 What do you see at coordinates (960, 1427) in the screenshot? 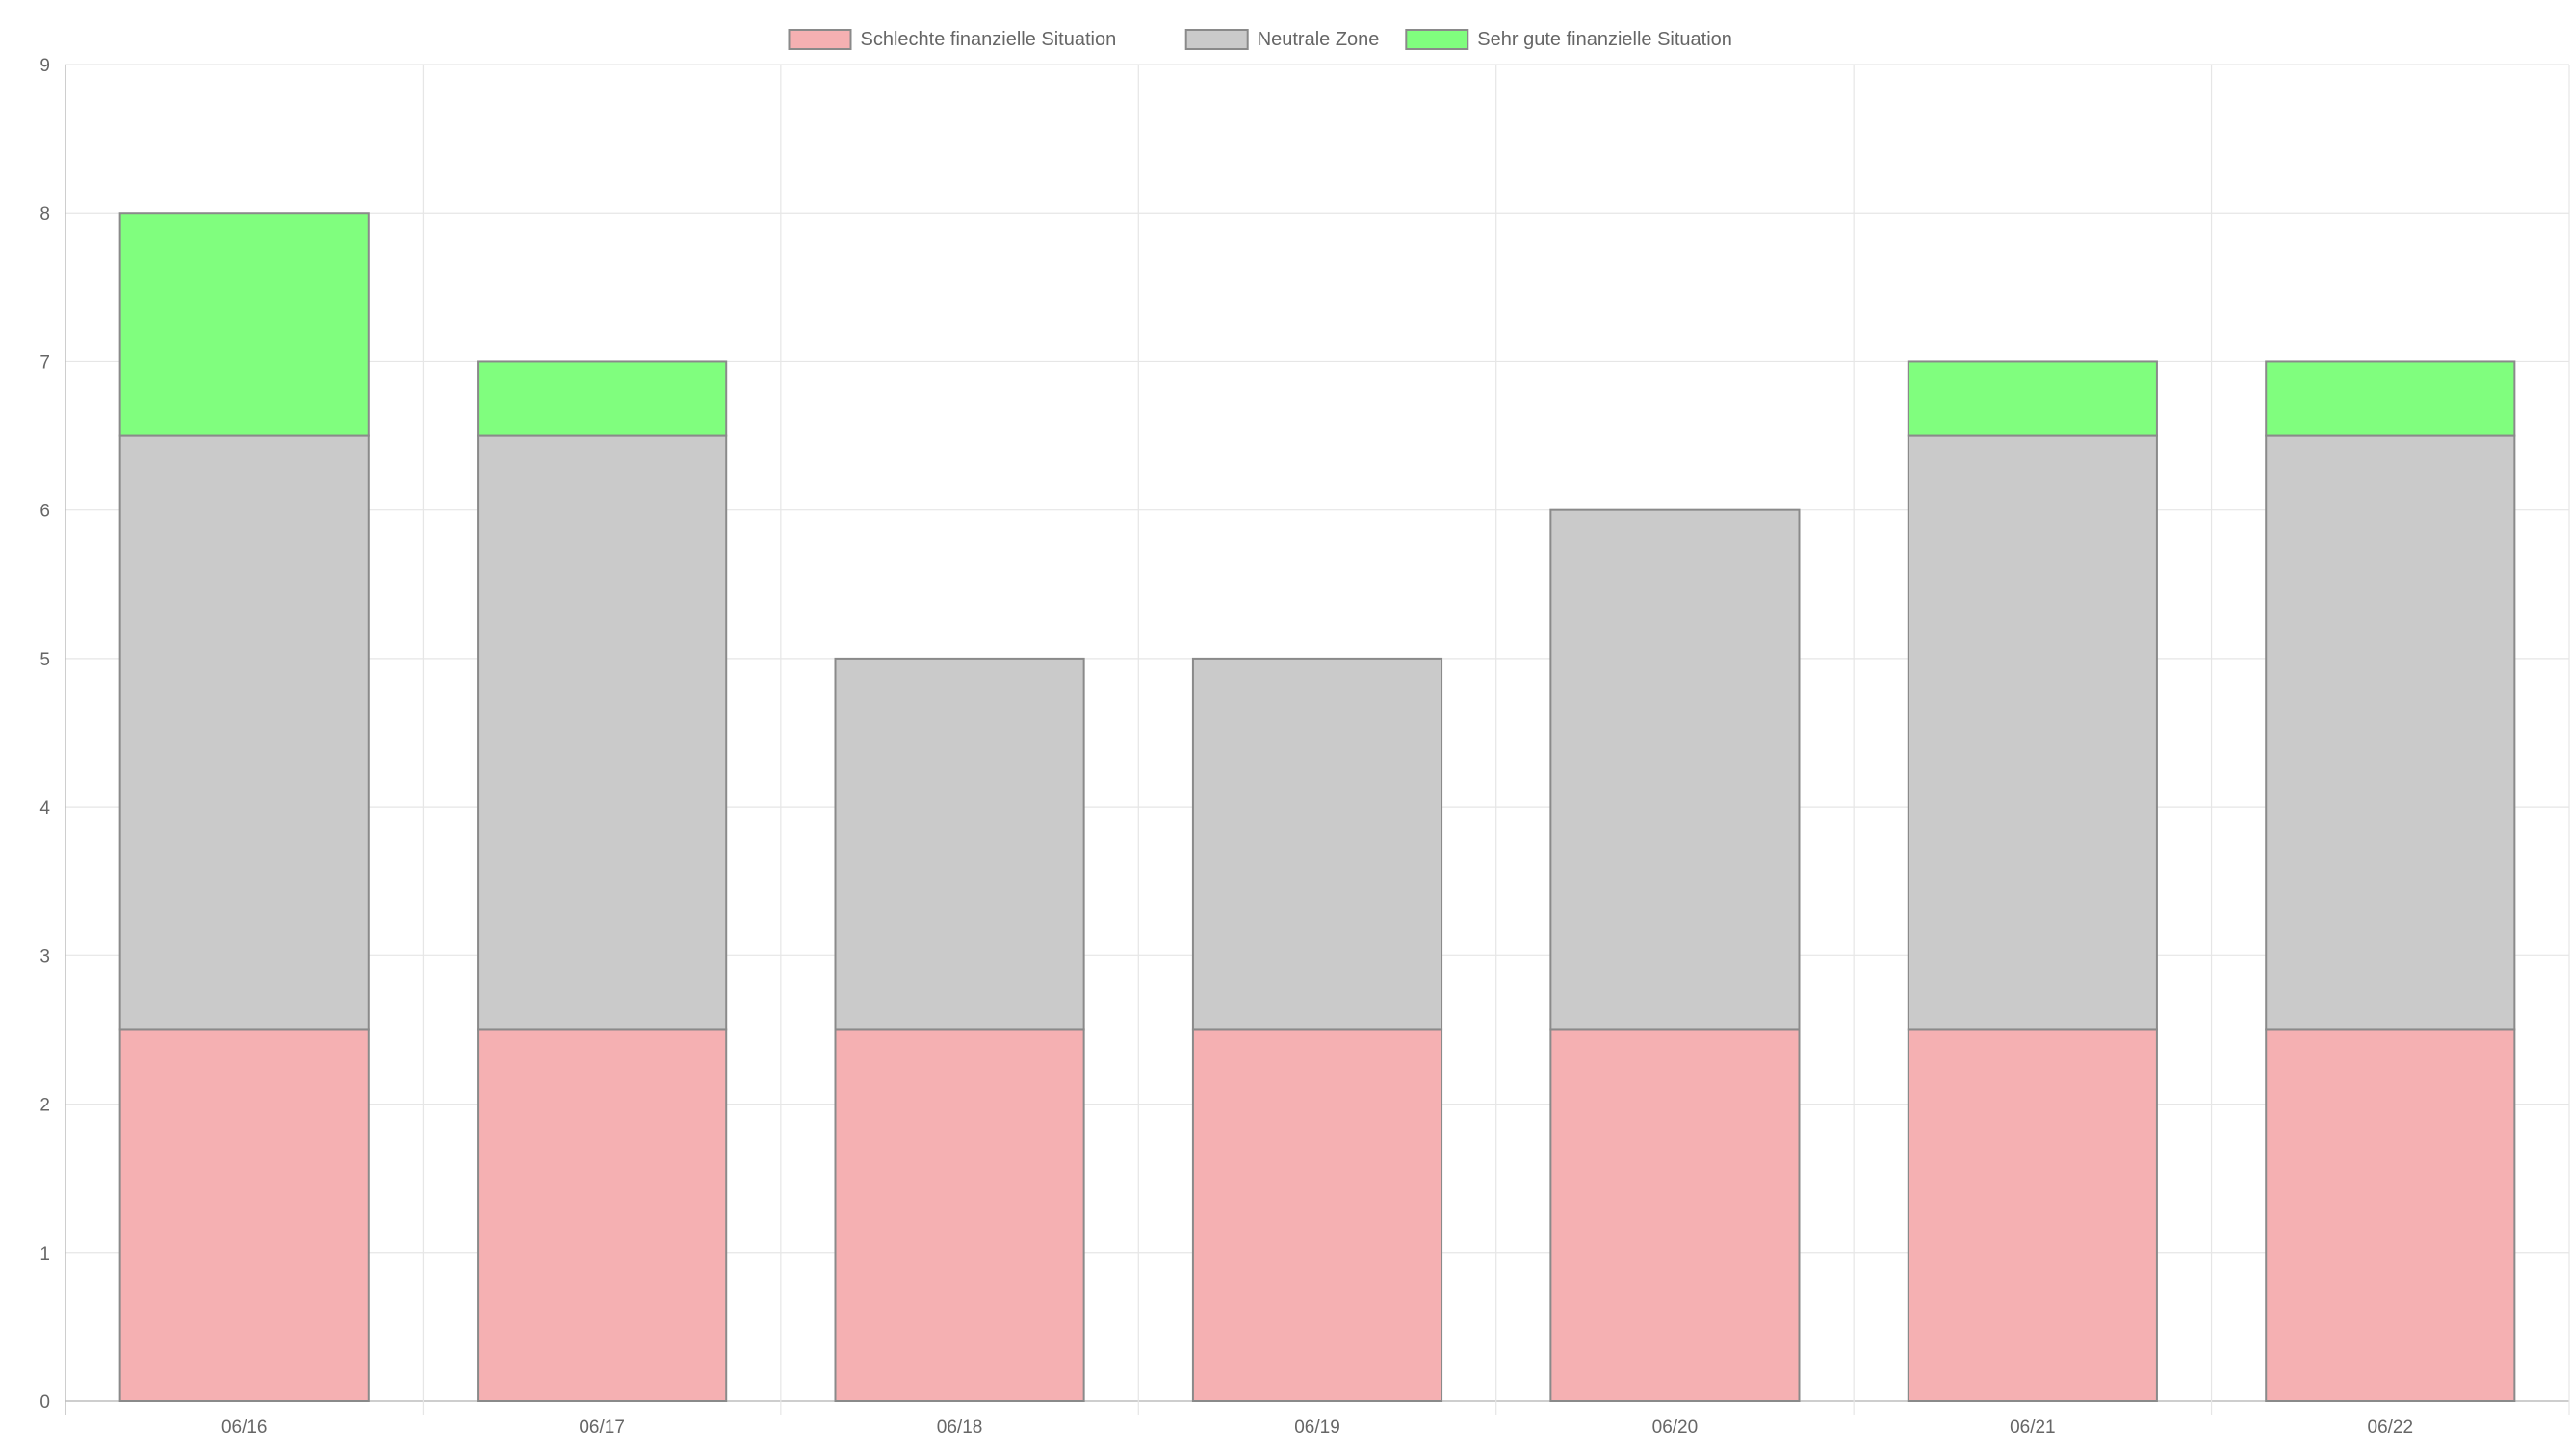
I see `x-tick-label: 06/18` at bounding box center [960, 1427].